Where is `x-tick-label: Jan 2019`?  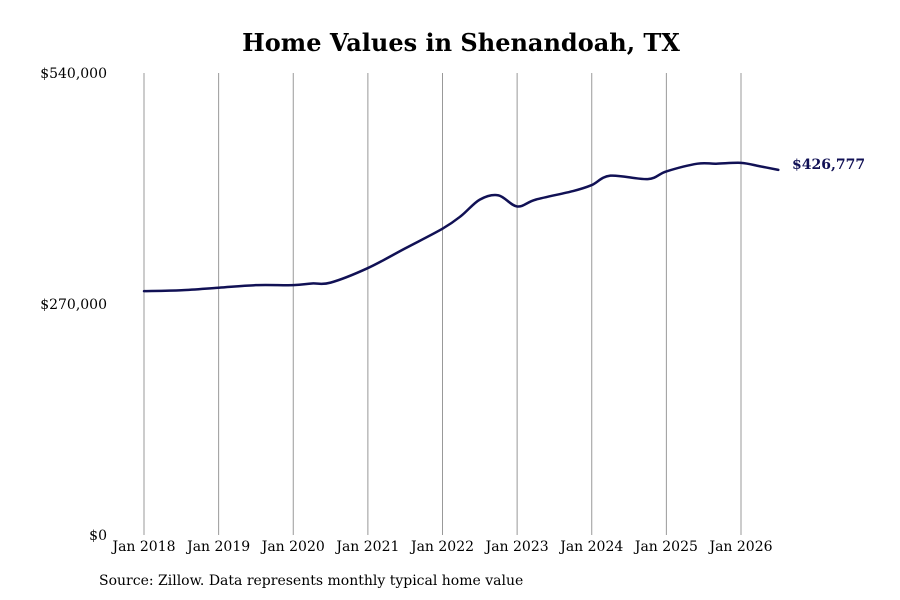 x-tick-label: Jan 2019 is located at coordinates (217, 547).